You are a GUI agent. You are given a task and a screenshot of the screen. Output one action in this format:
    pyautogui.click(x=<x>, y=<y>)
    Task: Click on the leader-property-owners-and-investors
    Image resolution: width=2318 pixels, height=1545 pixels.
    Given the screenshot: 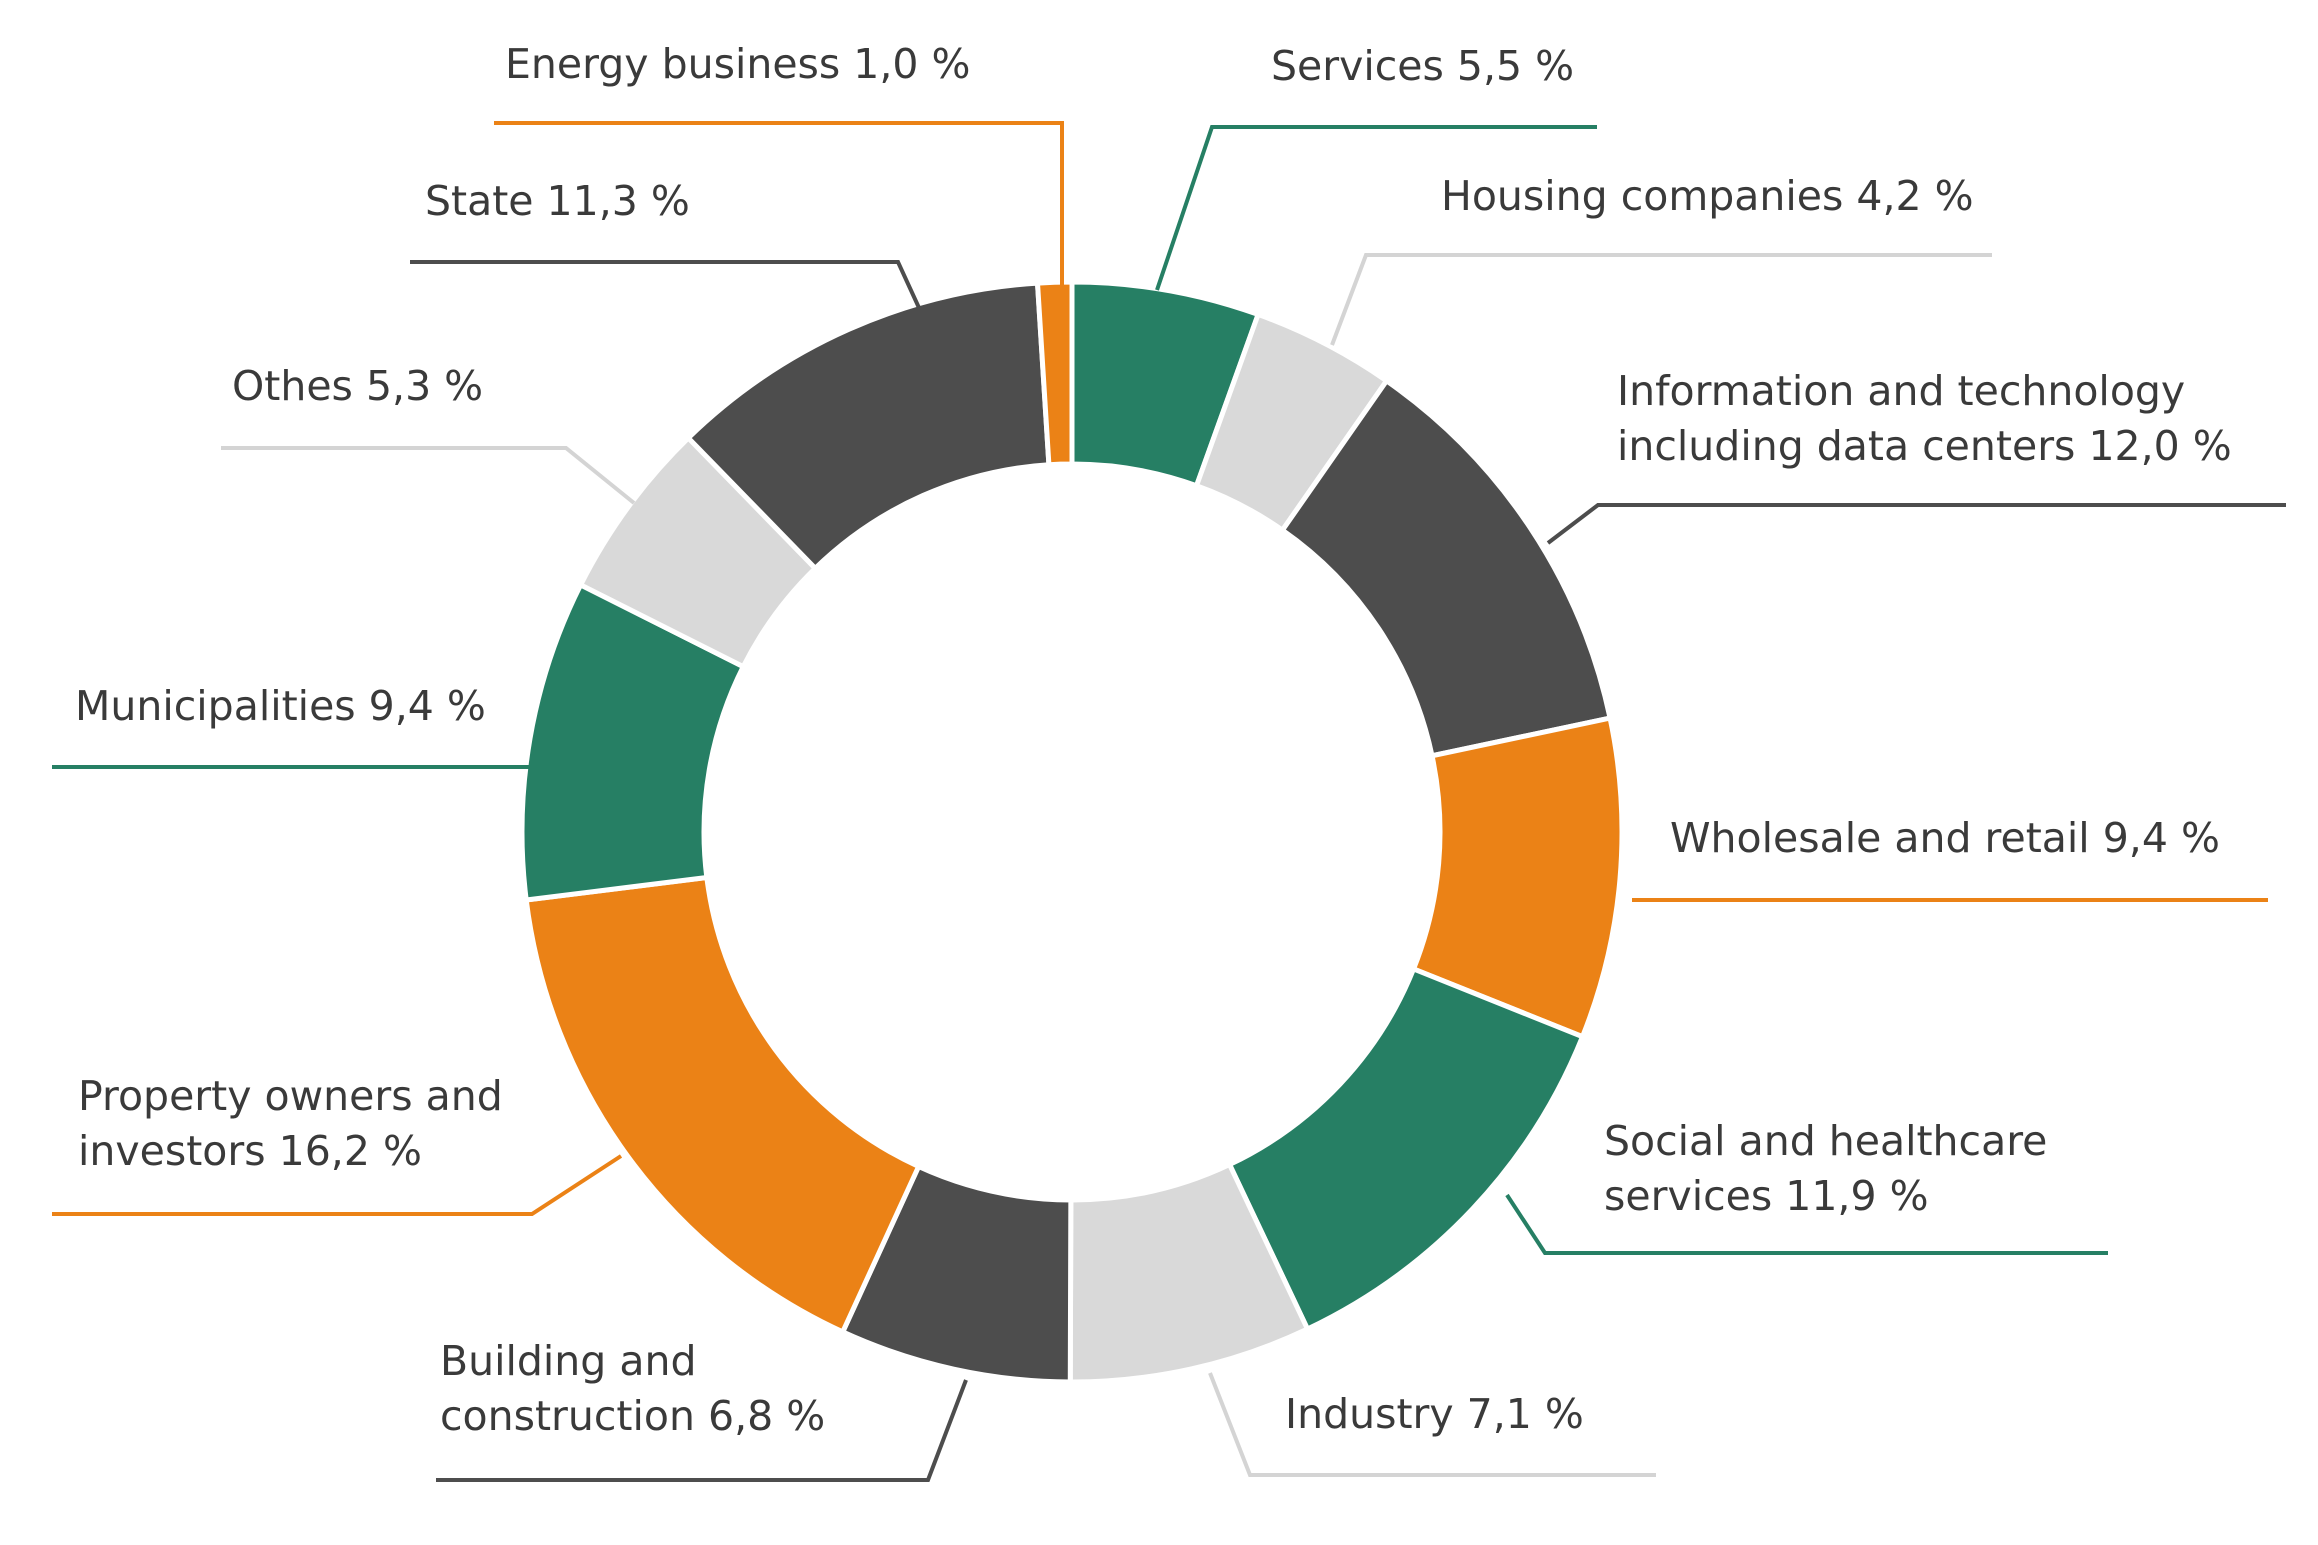 What is the action you would take?
    pyautogui.click(x=337, y=1185)
    